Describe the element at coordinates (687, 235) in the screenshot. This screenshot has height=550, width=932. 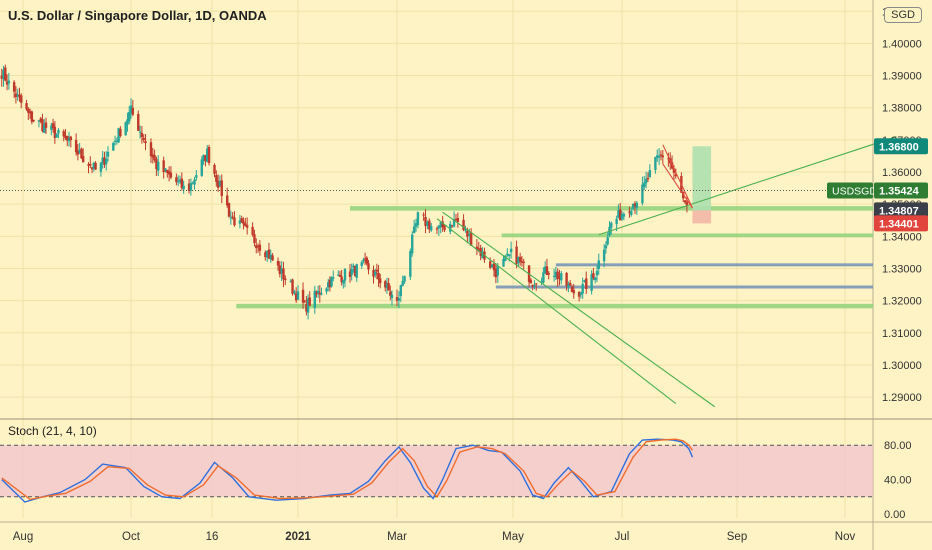
I see `zone-support` at that location.